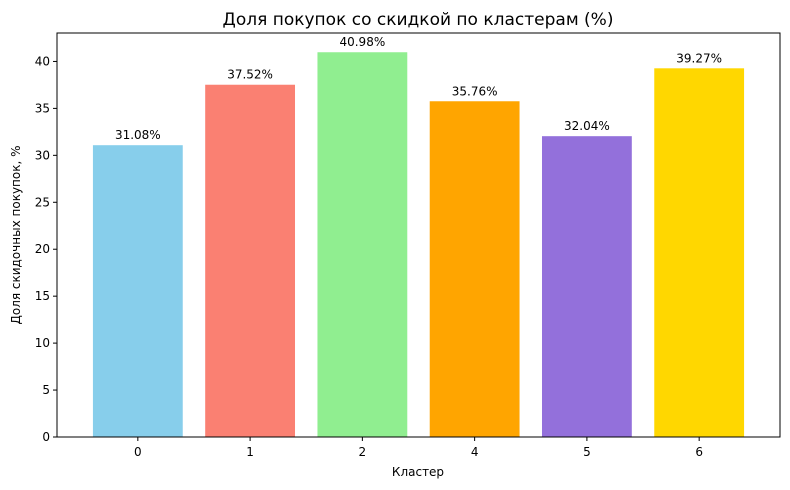 The width and height of the screenshot is (790, 490). I want to click on bar-value-label: 32.04%, so click(587, 126).